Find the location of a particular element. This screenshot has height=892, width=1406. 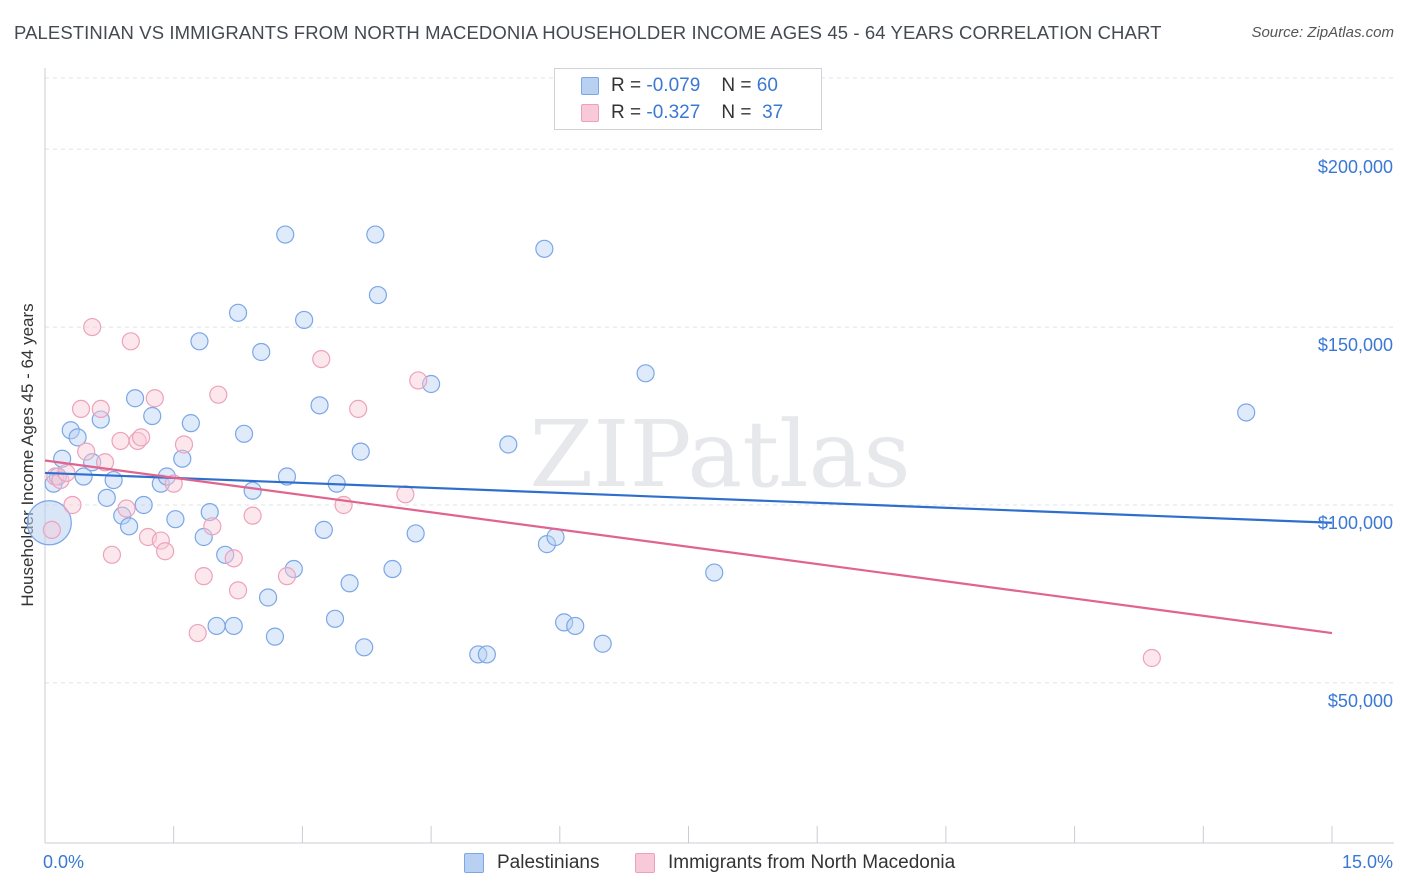

x-tick-label-max: 15.0% is located at coordinates (1367, 862).